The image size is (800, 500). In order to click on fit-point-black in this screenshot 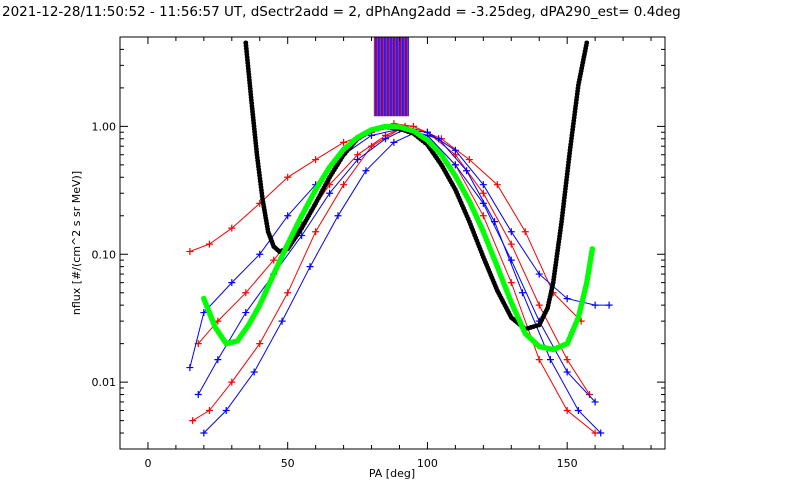, I will do `click(587, 43)`.